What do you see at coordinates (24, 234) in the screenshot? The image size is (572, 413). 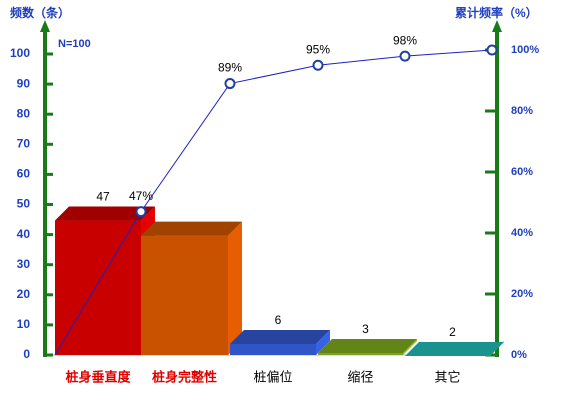 I see `y-tick-label: 40` at bounding box center [24, 234].